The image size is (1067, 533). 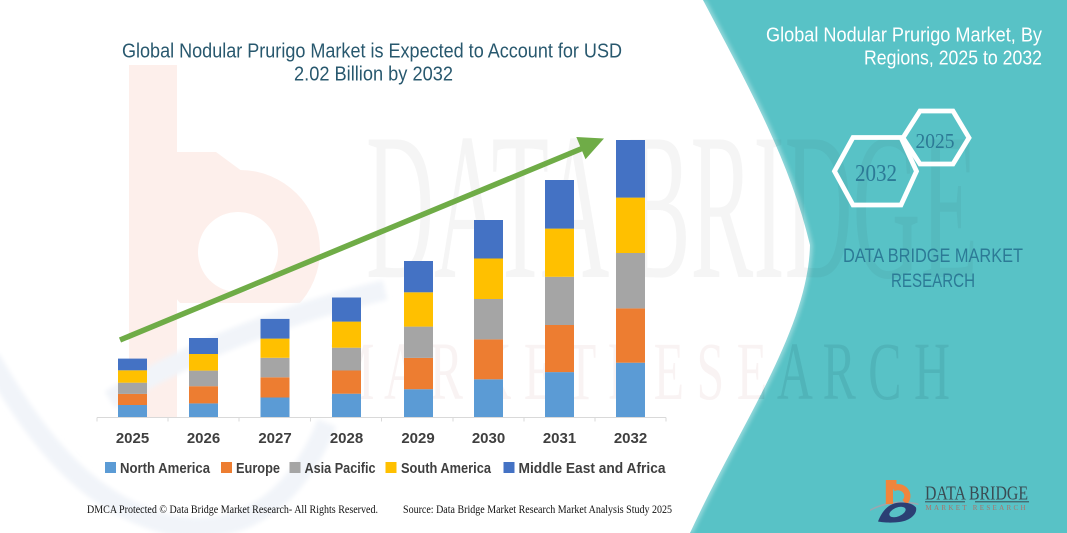 I want to click on svg-text: DATA BRIDGE MARKET, so click(x=933, y=256).